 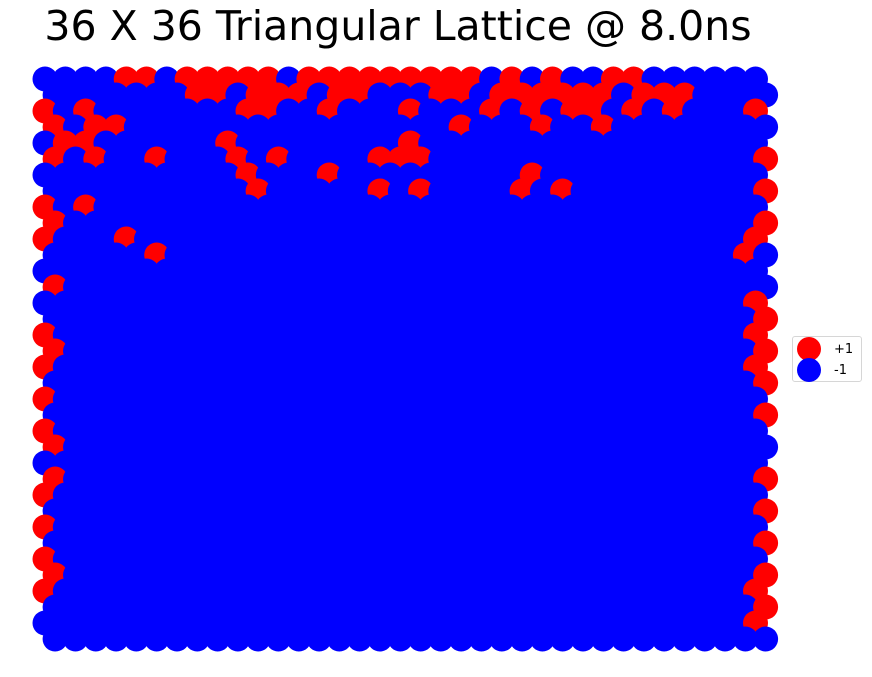 I want to click on legend-label-plus: +1, so click(x=844, y=349).